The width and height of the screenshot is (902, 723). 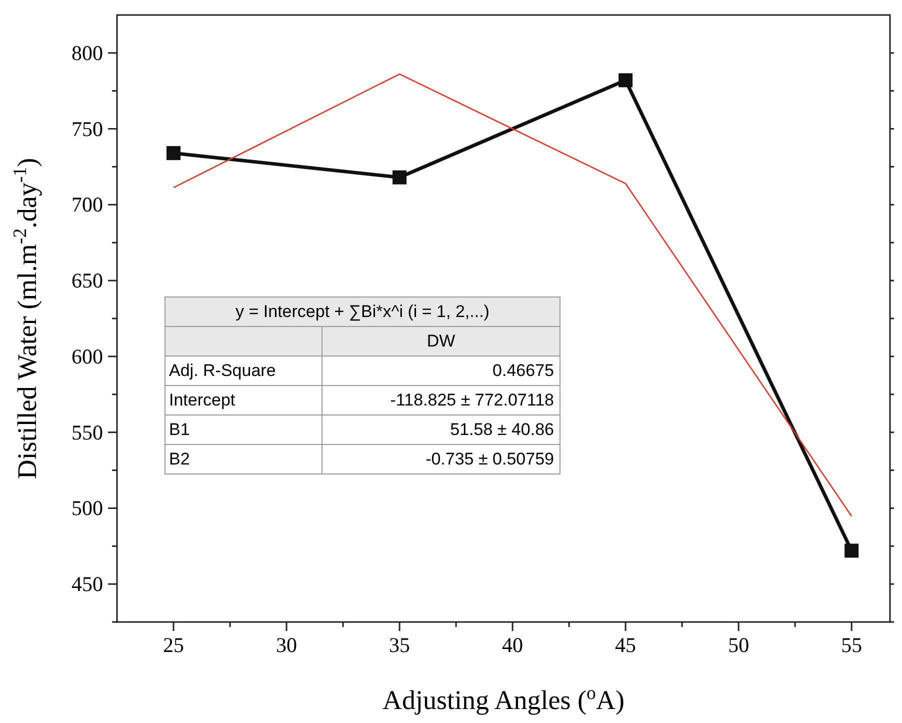 What do you see at coordinates (472, 400) in the screenshot?
I see `annotation: -118.825 ± 772.07118` at bounding box center [472, 400].